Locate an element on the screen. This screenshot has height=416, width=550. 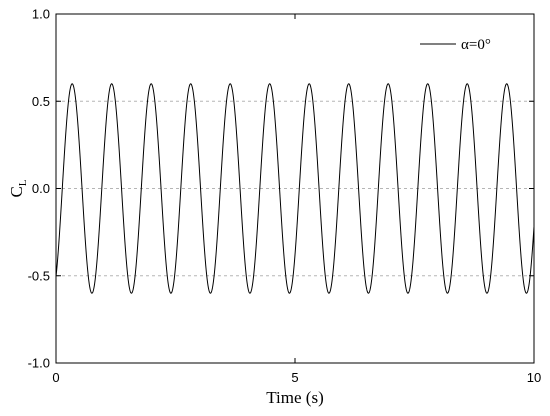
y-axis-title-sub: L is located at coordinates (23, 182).